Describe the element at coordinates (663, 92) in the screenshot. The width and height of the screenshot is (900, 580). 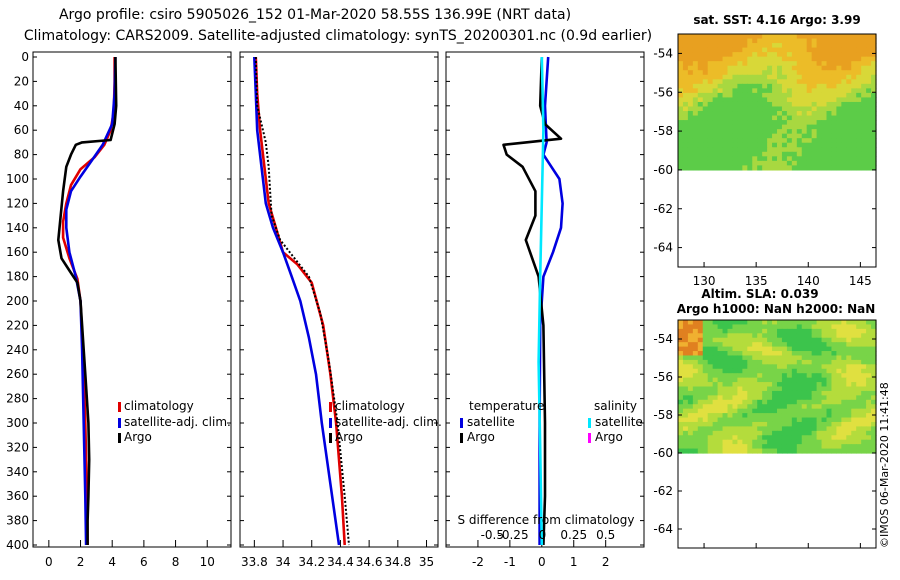
I see `y-tick-label: -56` at that location.